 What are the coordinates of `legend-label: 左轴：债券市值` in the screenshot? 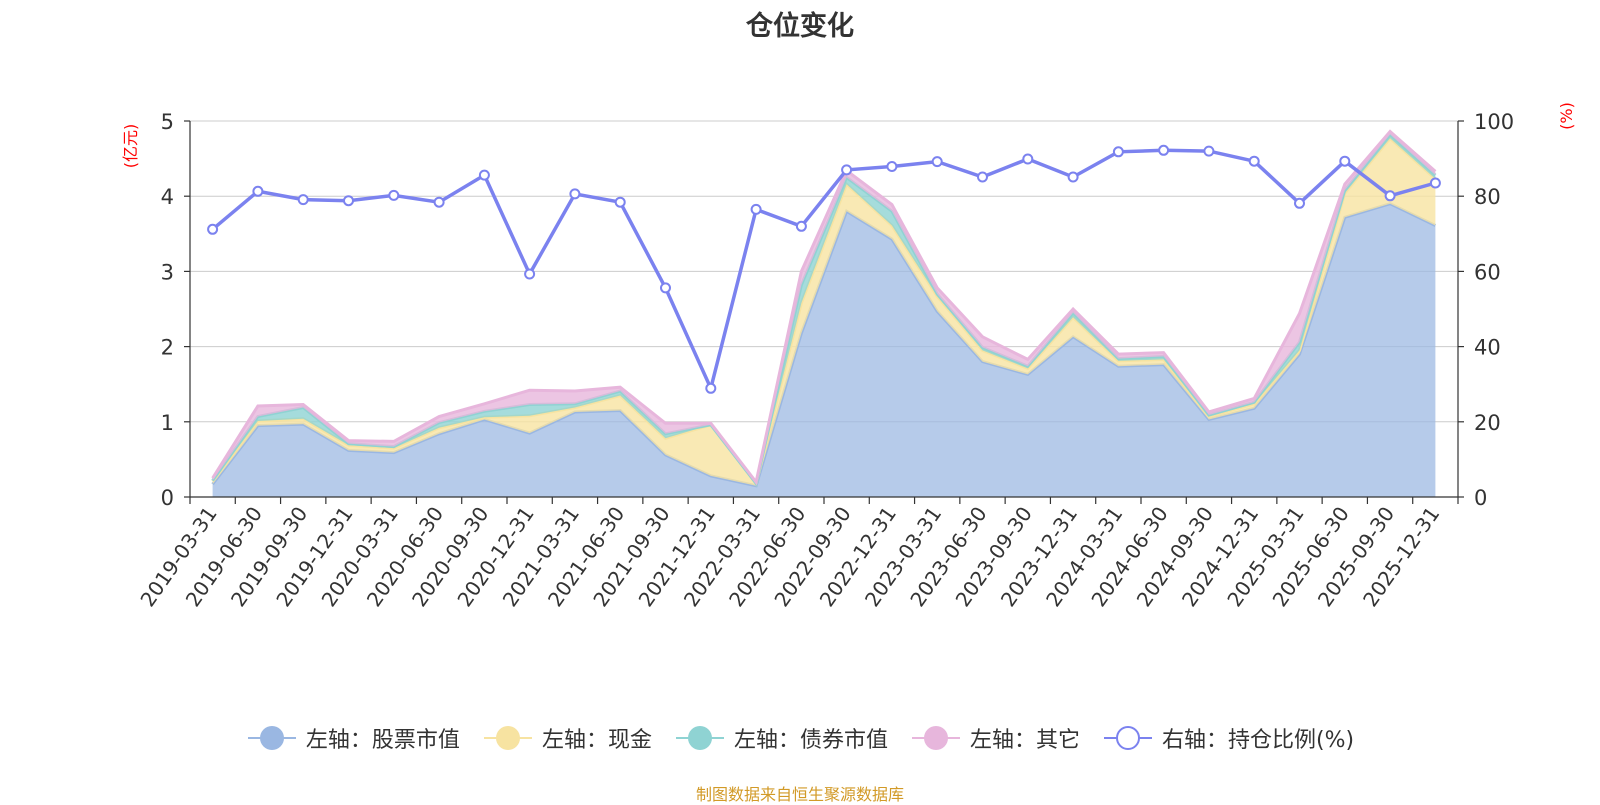 It's located at (810, 740).